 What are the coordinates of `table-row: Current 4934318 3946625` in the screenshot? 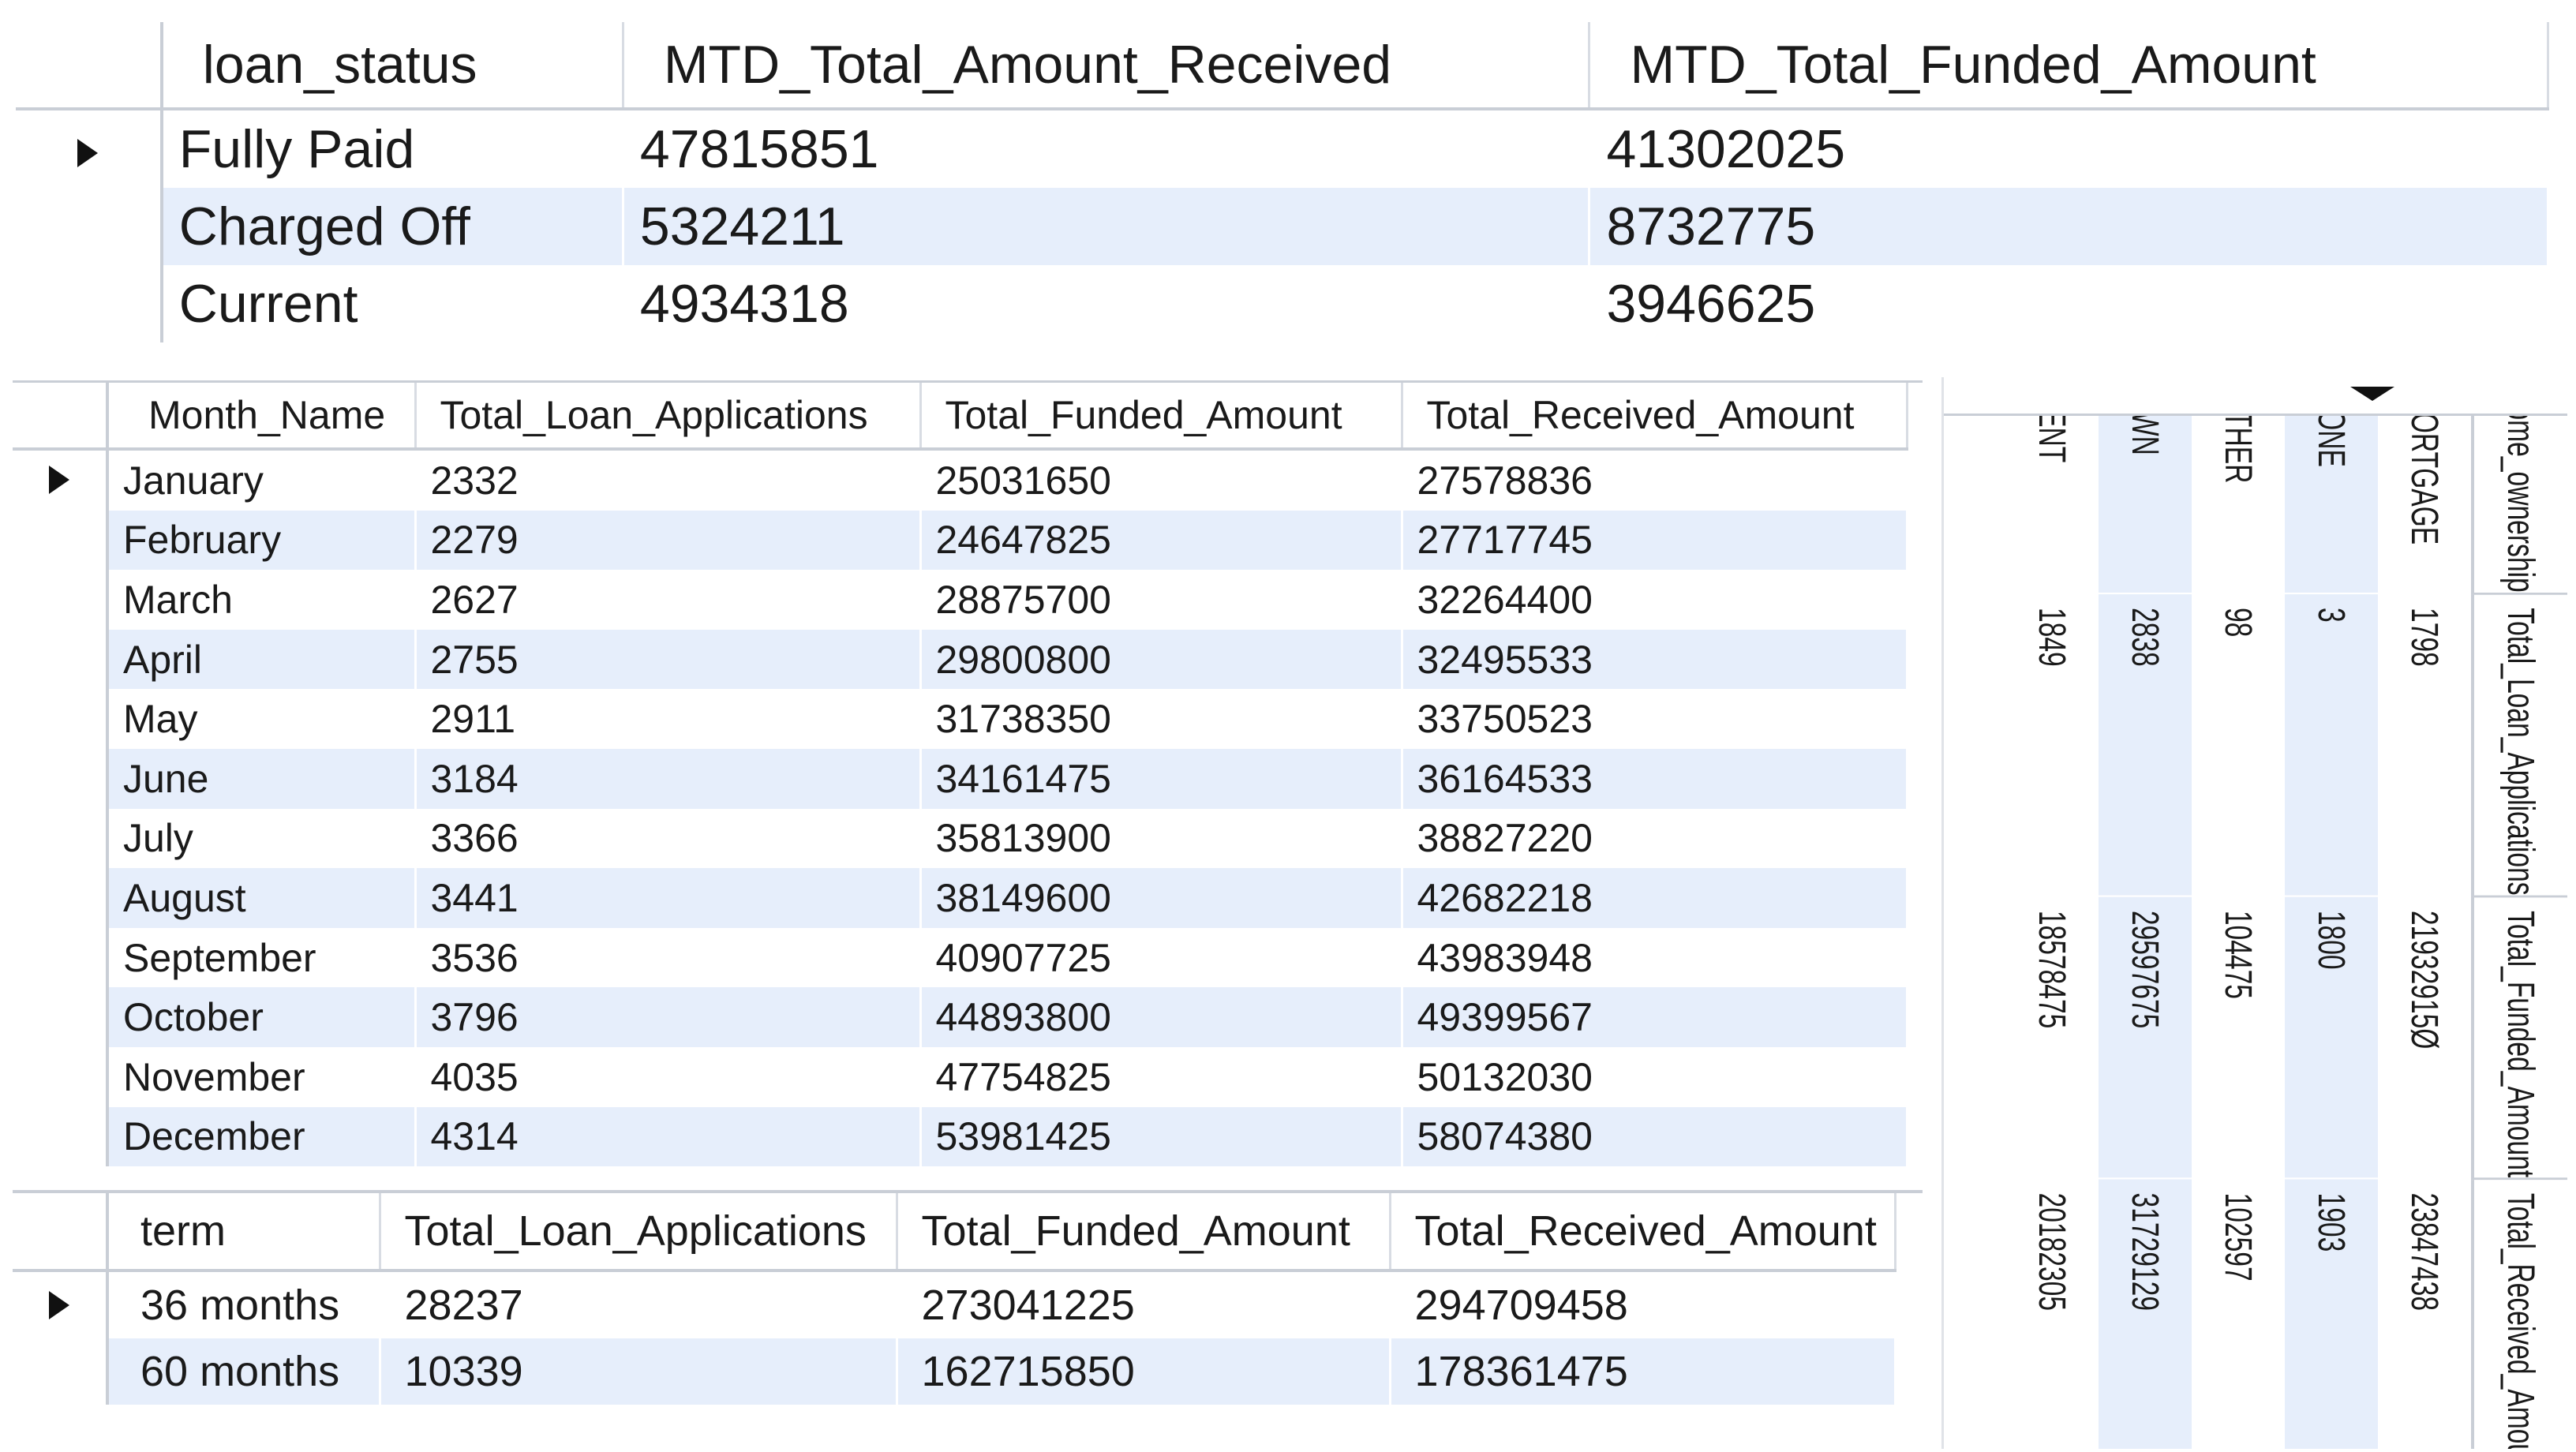 It's located at (1282, 303).